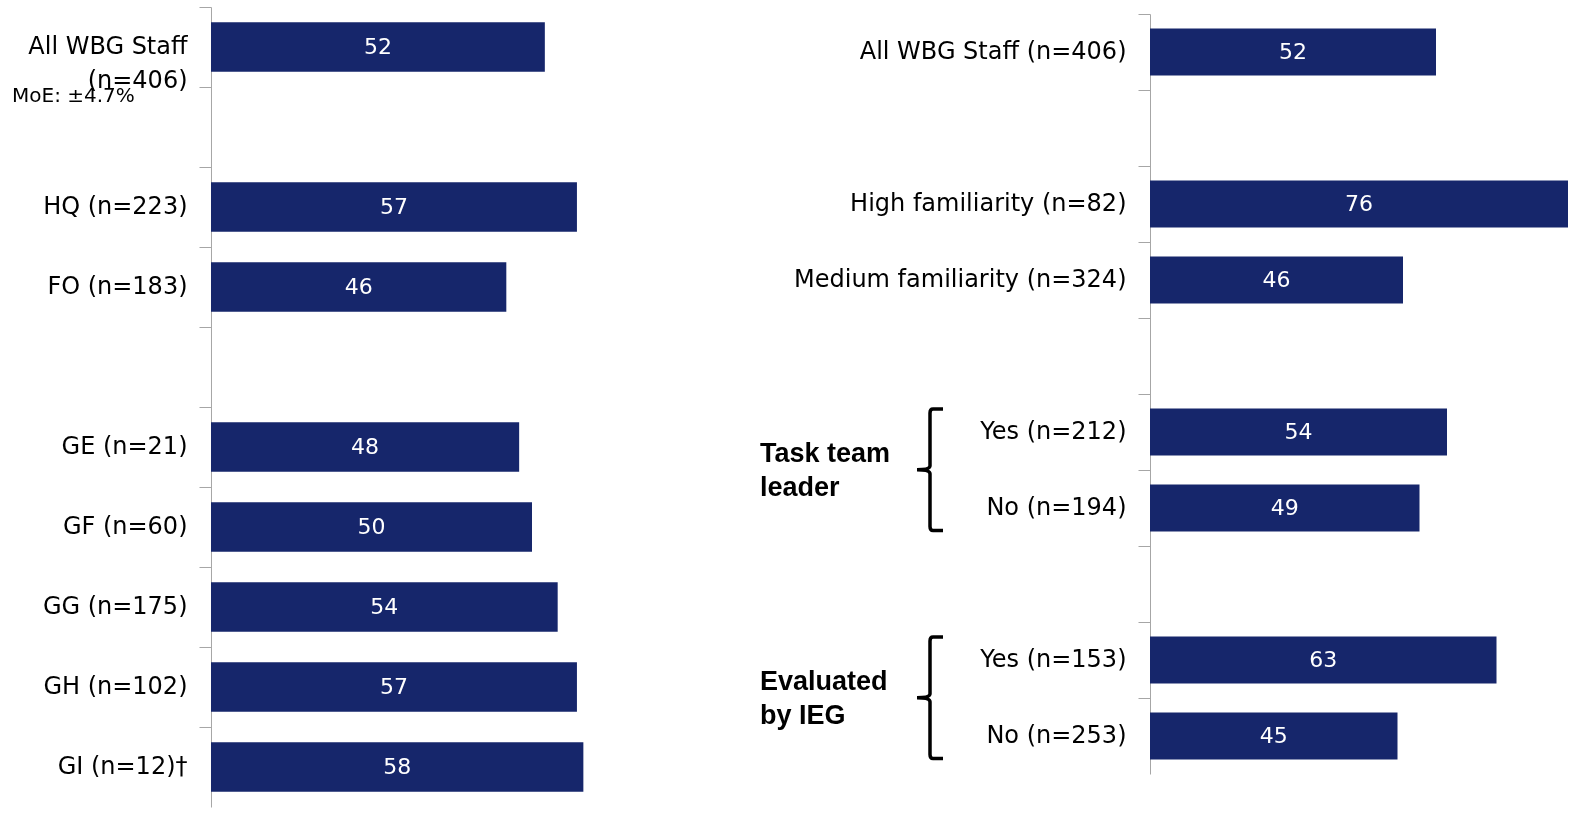  I want to click on y-tick-label: No (n=253), so click(1056, 735).